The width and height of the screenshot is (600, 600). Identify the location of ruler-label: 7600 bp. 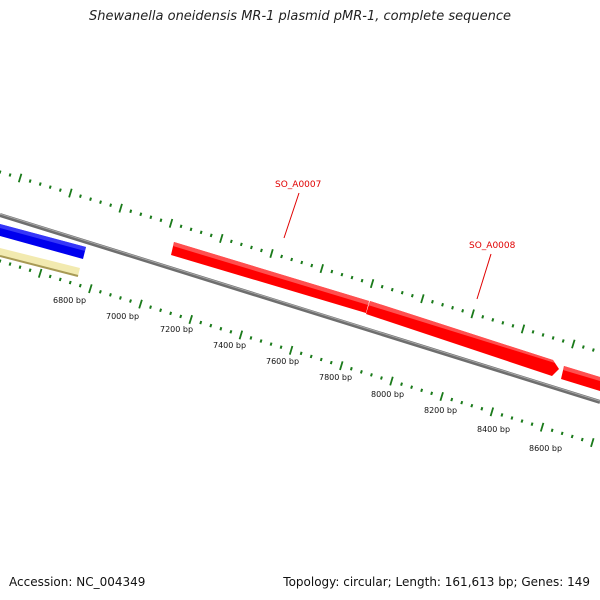
(282, 361).